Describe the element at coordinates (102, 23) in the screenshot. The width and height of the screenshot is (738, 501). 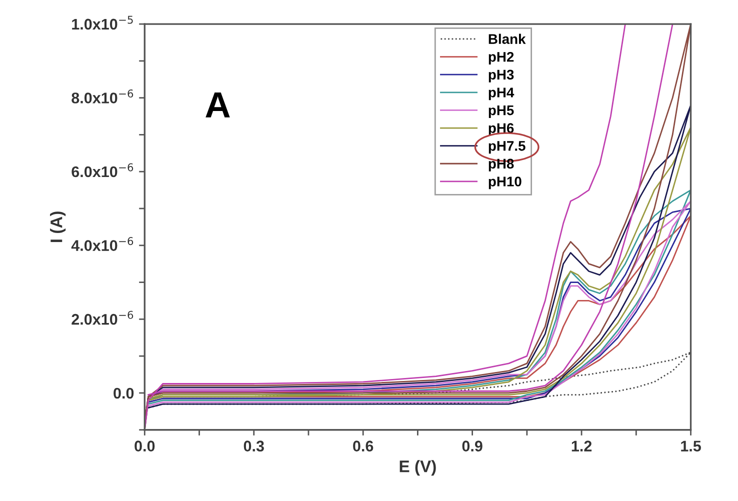
I see `y-tick-label: 1.0x10$^{−5}$` at that location.